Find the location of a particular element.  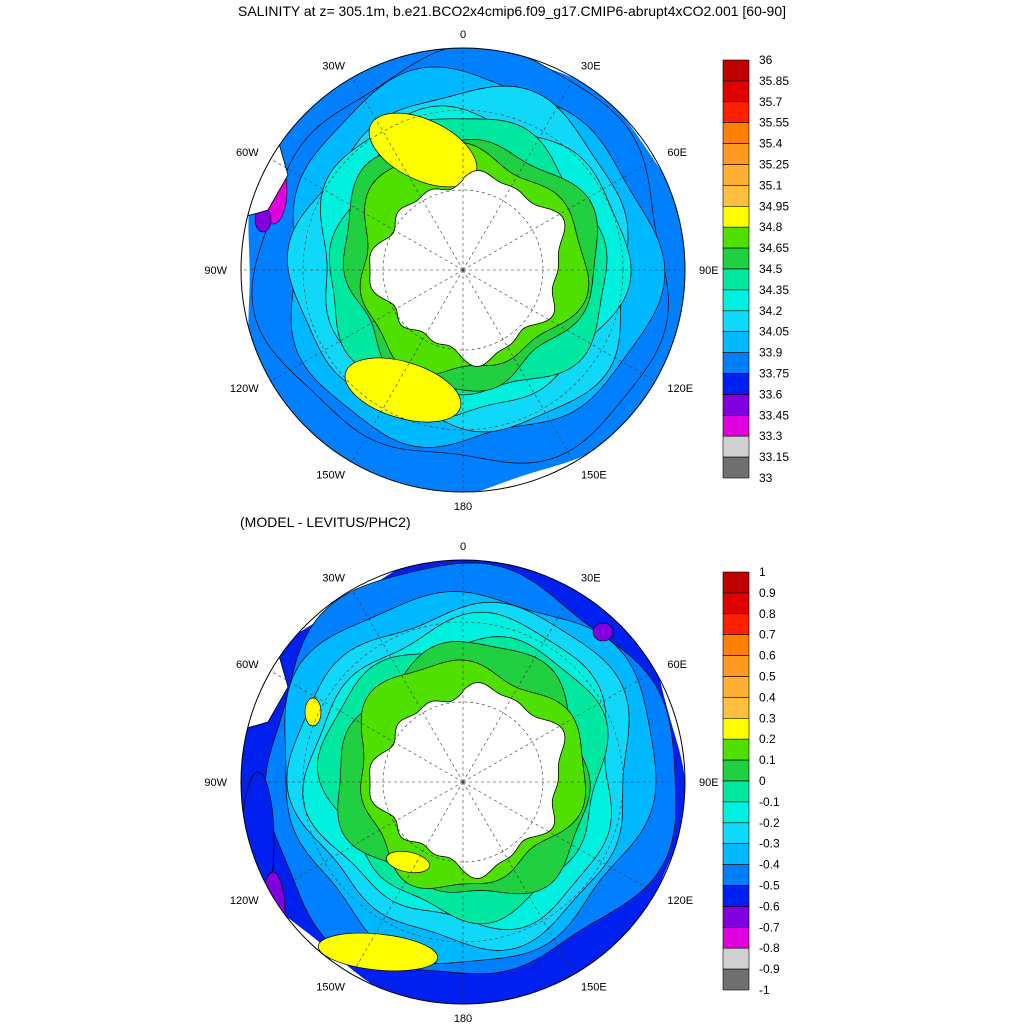

colorbar-label: 34.2 is located at coordinates (771, 311).